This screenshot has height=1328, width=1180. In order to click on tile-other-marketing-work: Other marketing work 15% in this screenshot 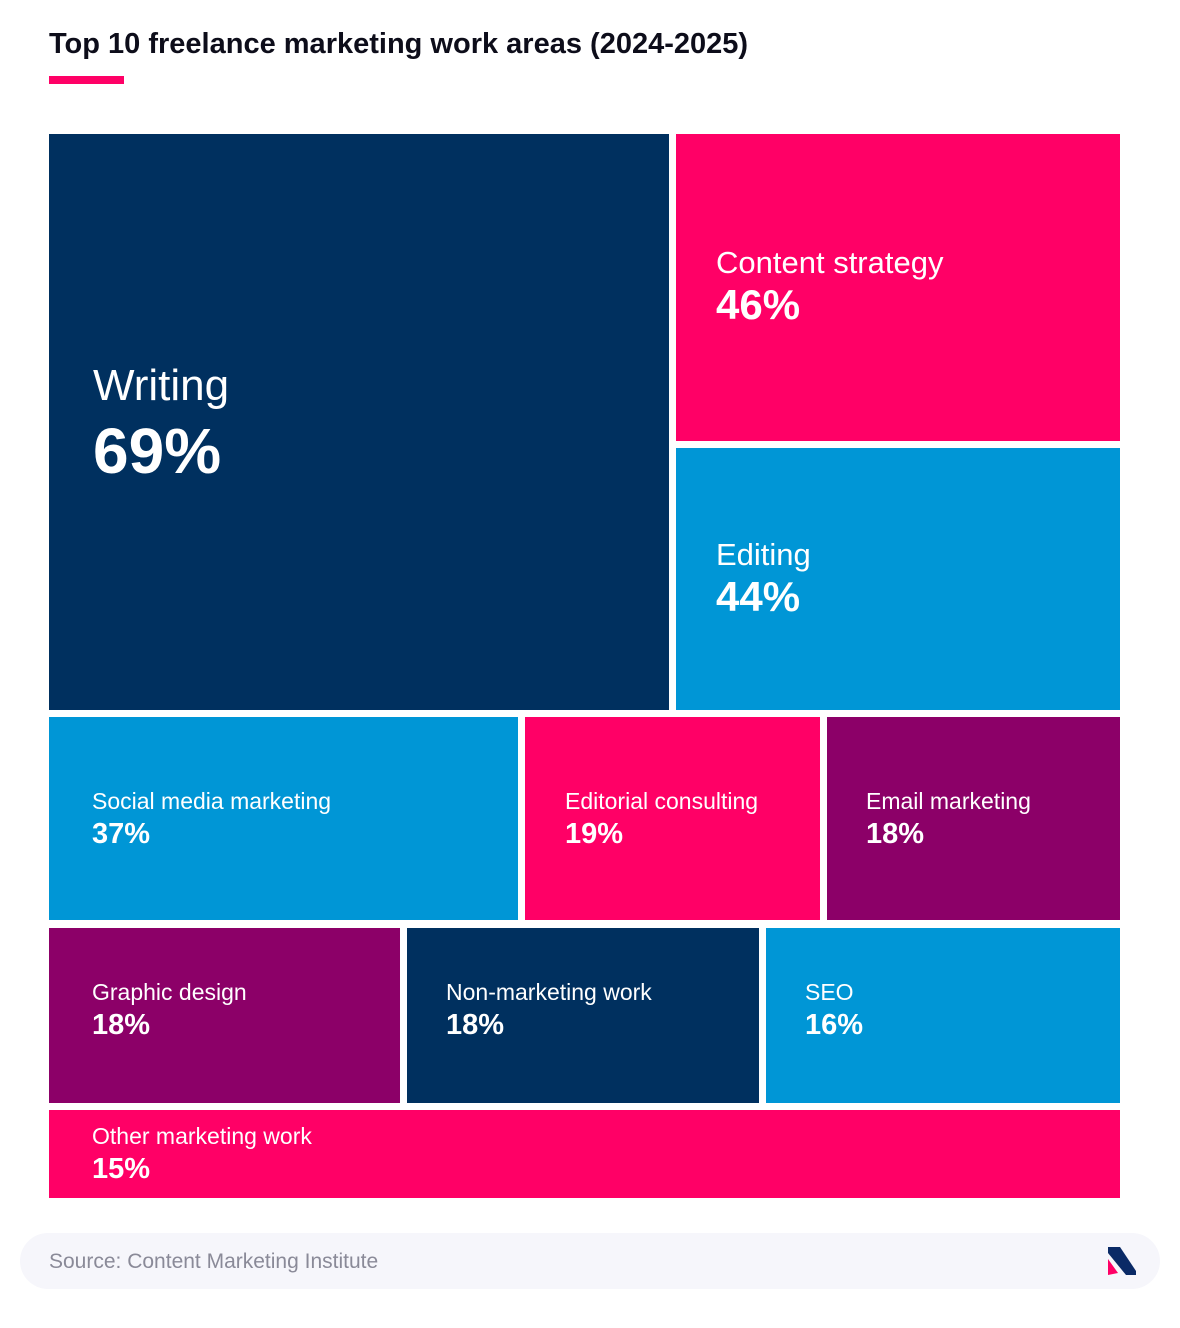, I will do `click(584, 1154)`.